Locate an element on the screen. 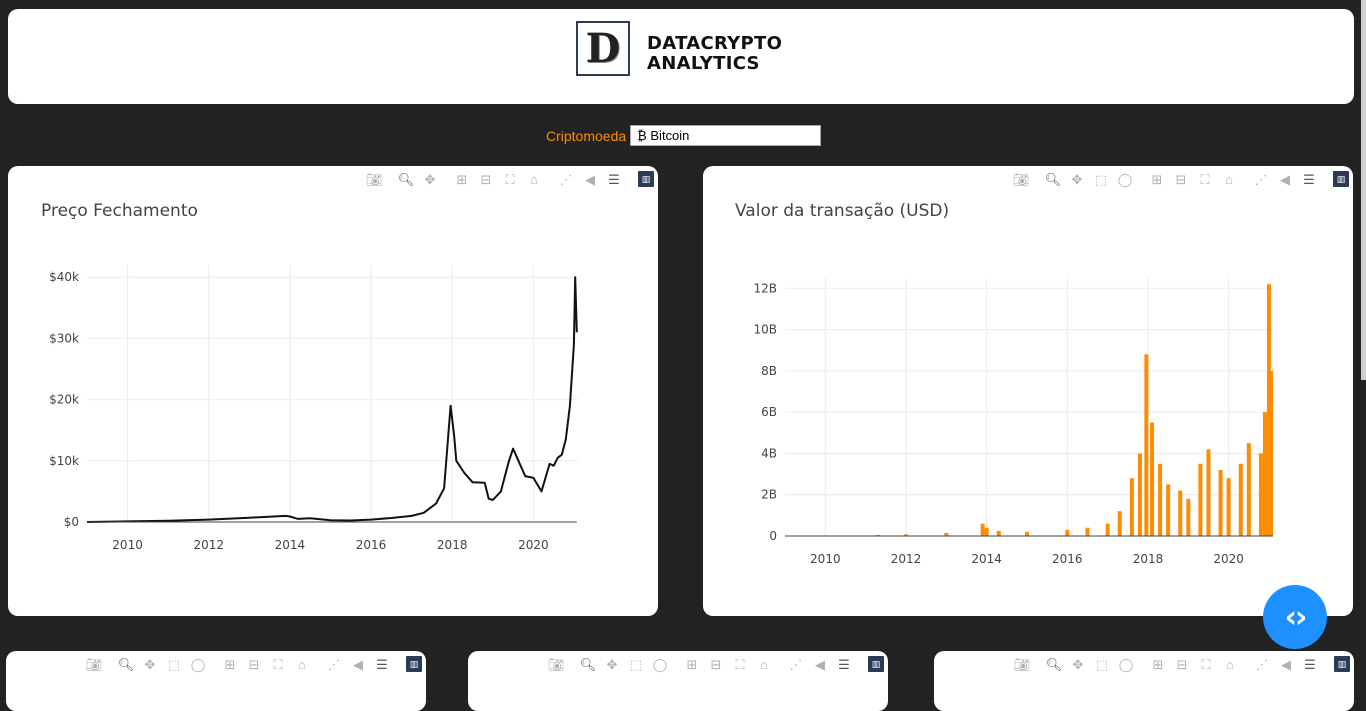 This screenshot has width=1366, height=711. page-scrollbar is located at coordinates (1363, 190).